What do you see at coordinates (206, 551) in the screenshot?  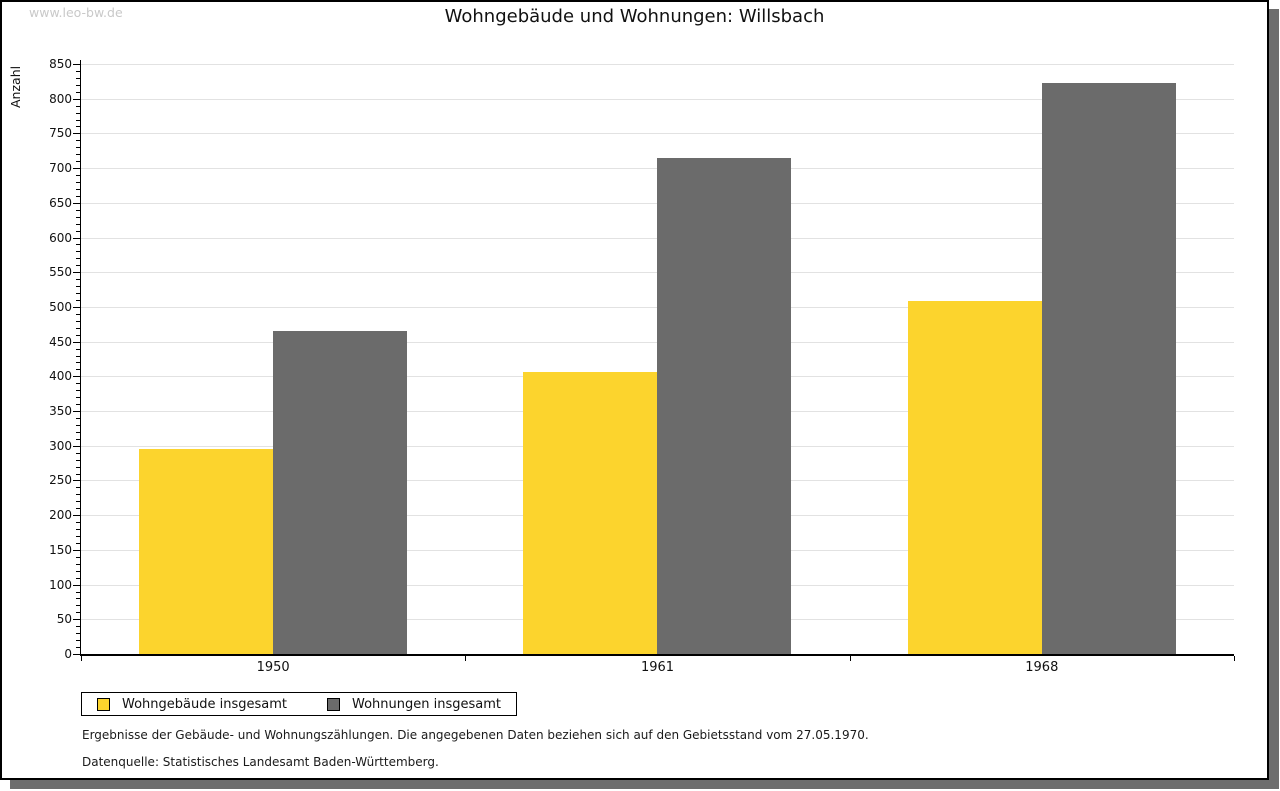 I see `bar-1950-series0` at bounding box center [206, 551].